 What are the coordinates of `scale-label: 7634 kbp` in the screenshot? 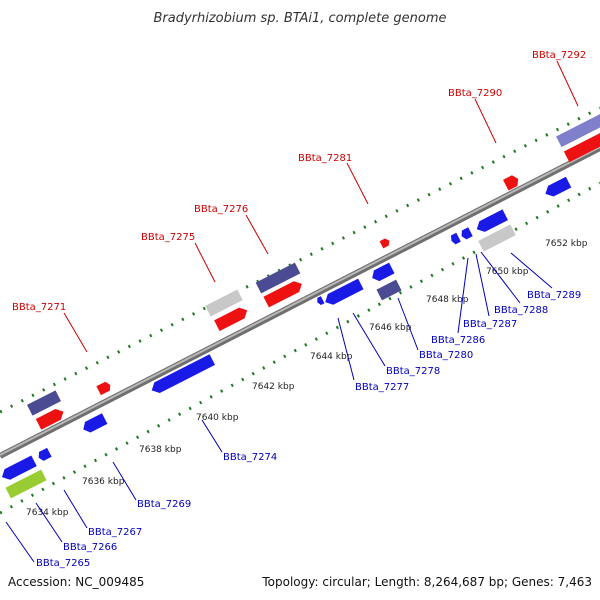 It's located at (47, 513).